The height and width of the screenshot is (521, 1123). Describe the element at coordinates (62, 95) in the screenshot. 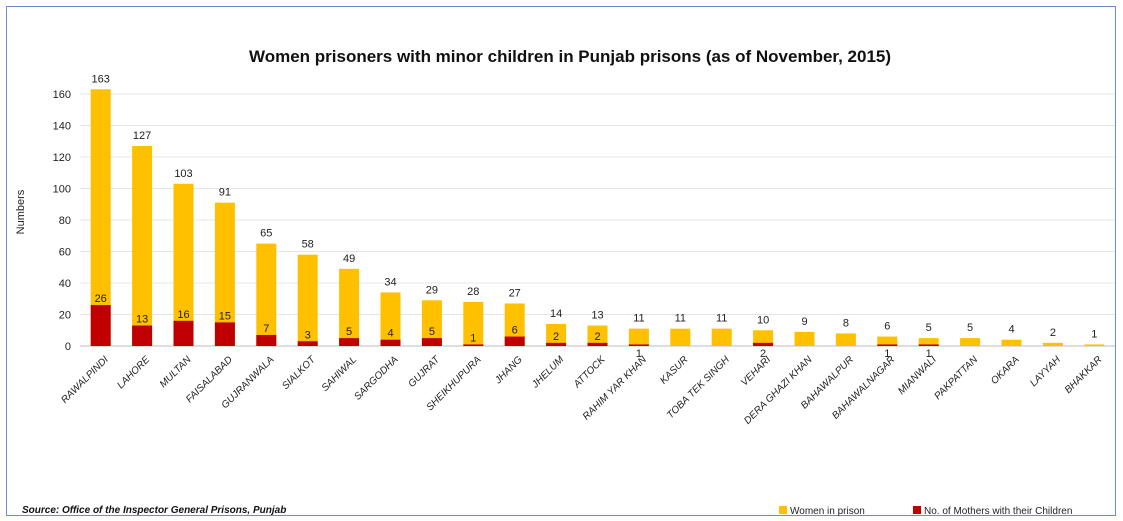

I see `y-tick-label: 160` at that location.